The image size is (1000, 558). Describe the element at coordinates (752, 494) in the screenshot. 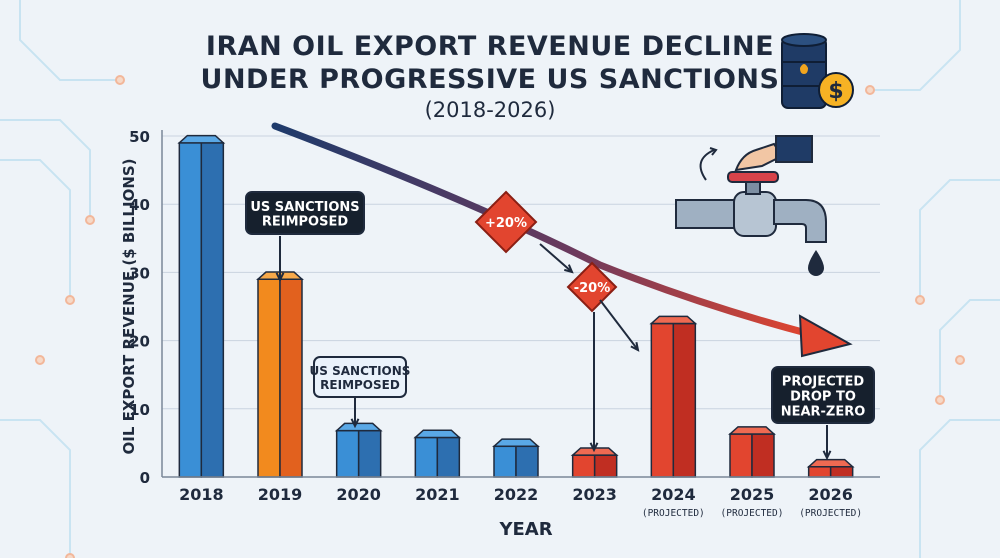

I see `x-tick-label: 2025` at that location.